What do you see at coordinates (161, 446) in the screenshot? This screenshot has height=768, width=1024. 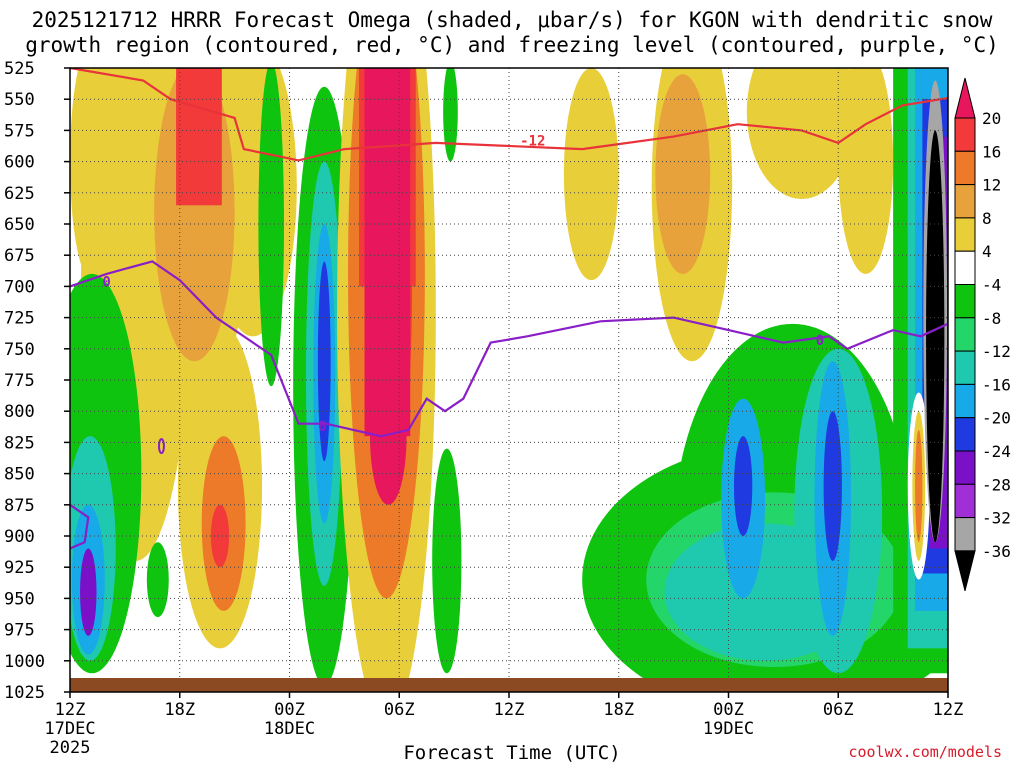 I see `contour-freezing-loop-small` at bounding box center [161, 446].